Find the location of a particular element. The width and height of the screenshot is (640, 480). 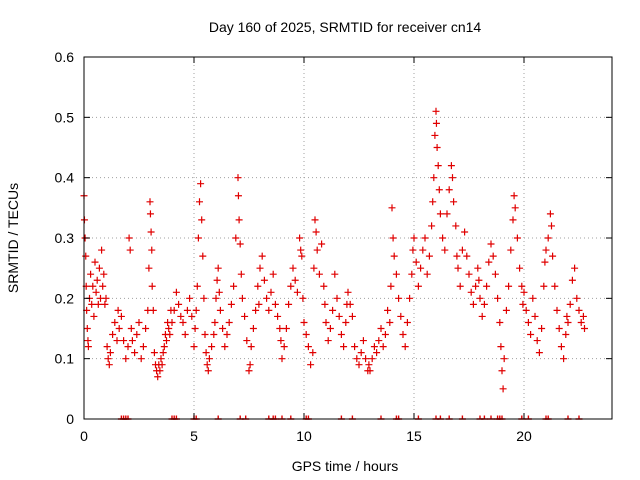

y-tick-label: 0.2 is located at coordinates (65, 298).